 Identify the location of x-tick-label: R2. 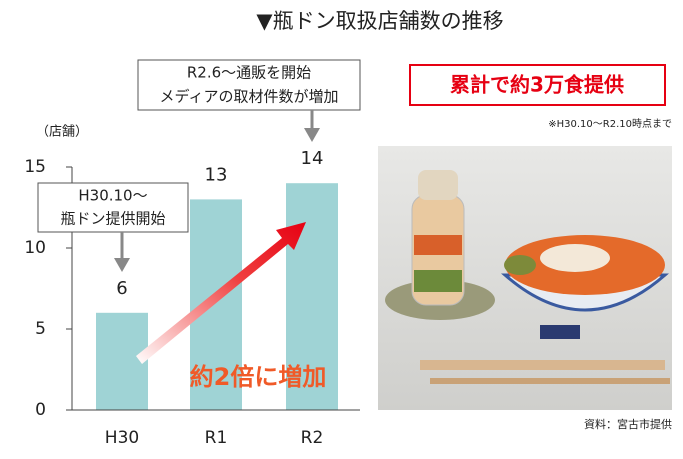
(312, 438).